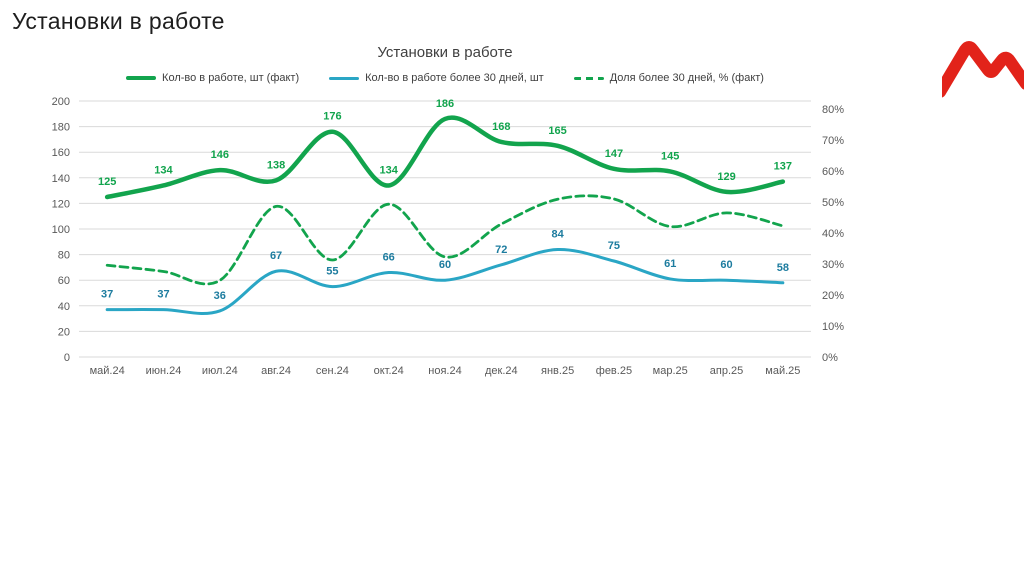  Describe the element at coordinates (501, 127) in the screenshot. I see `data-label: 168` at that location.